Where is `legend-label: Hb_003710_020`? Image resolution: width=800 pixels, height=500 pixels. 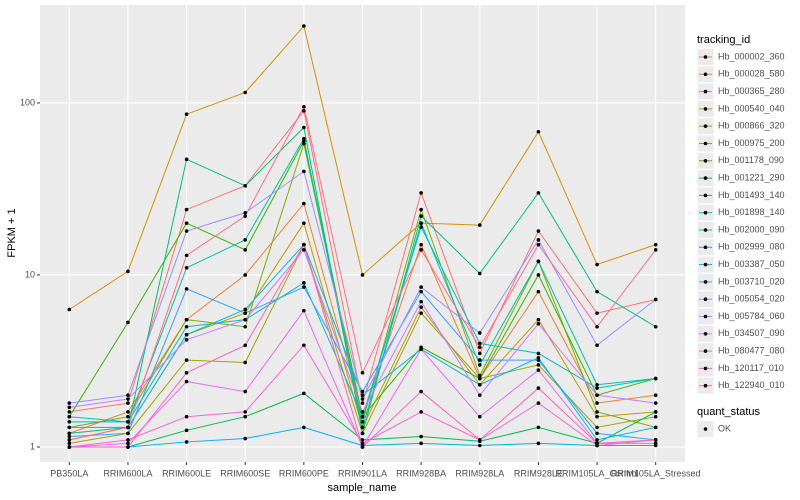 legend-label: Hb_003710_020 is located at coordinates (751, 281).